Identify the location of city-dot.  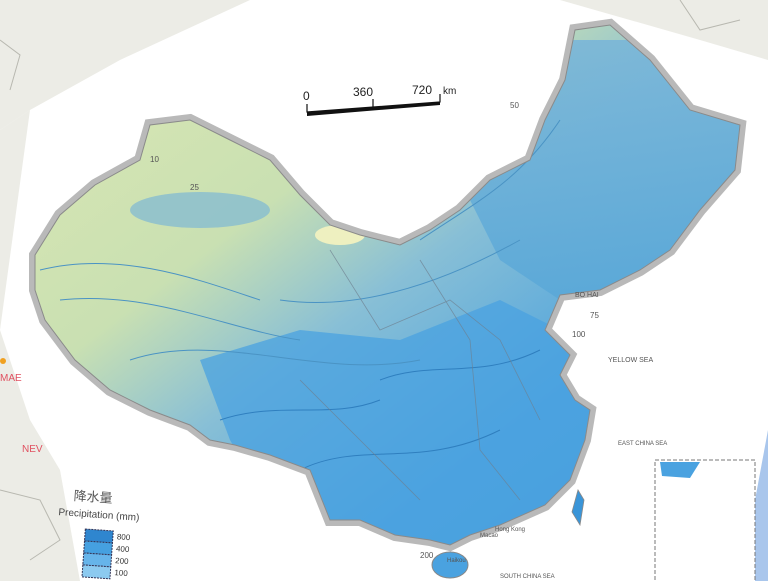
(3, 361).